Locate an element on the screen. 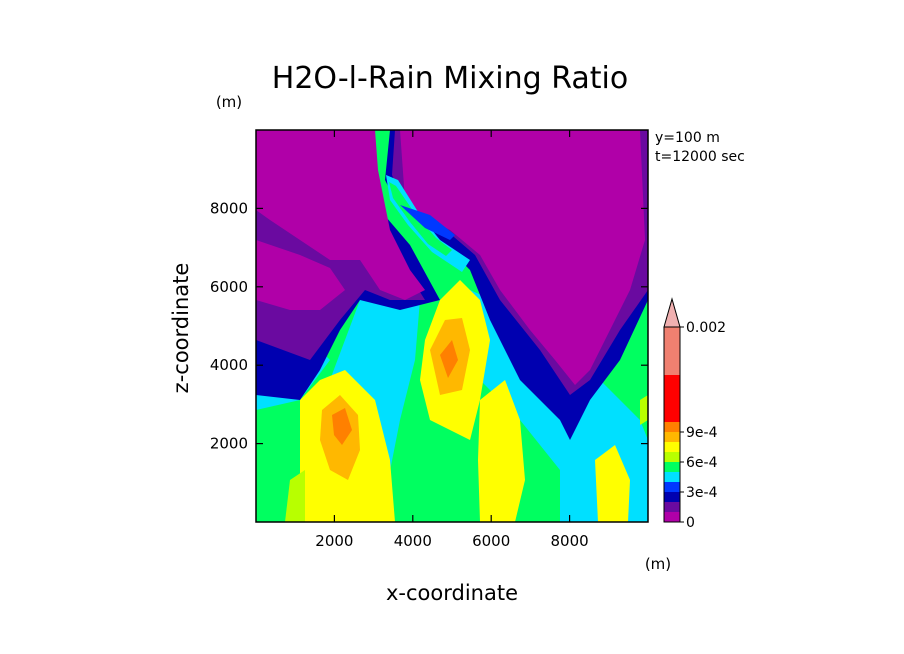 This screenshot has width=904, height=654. colorbar-frame is located at coordinates (672, 424).